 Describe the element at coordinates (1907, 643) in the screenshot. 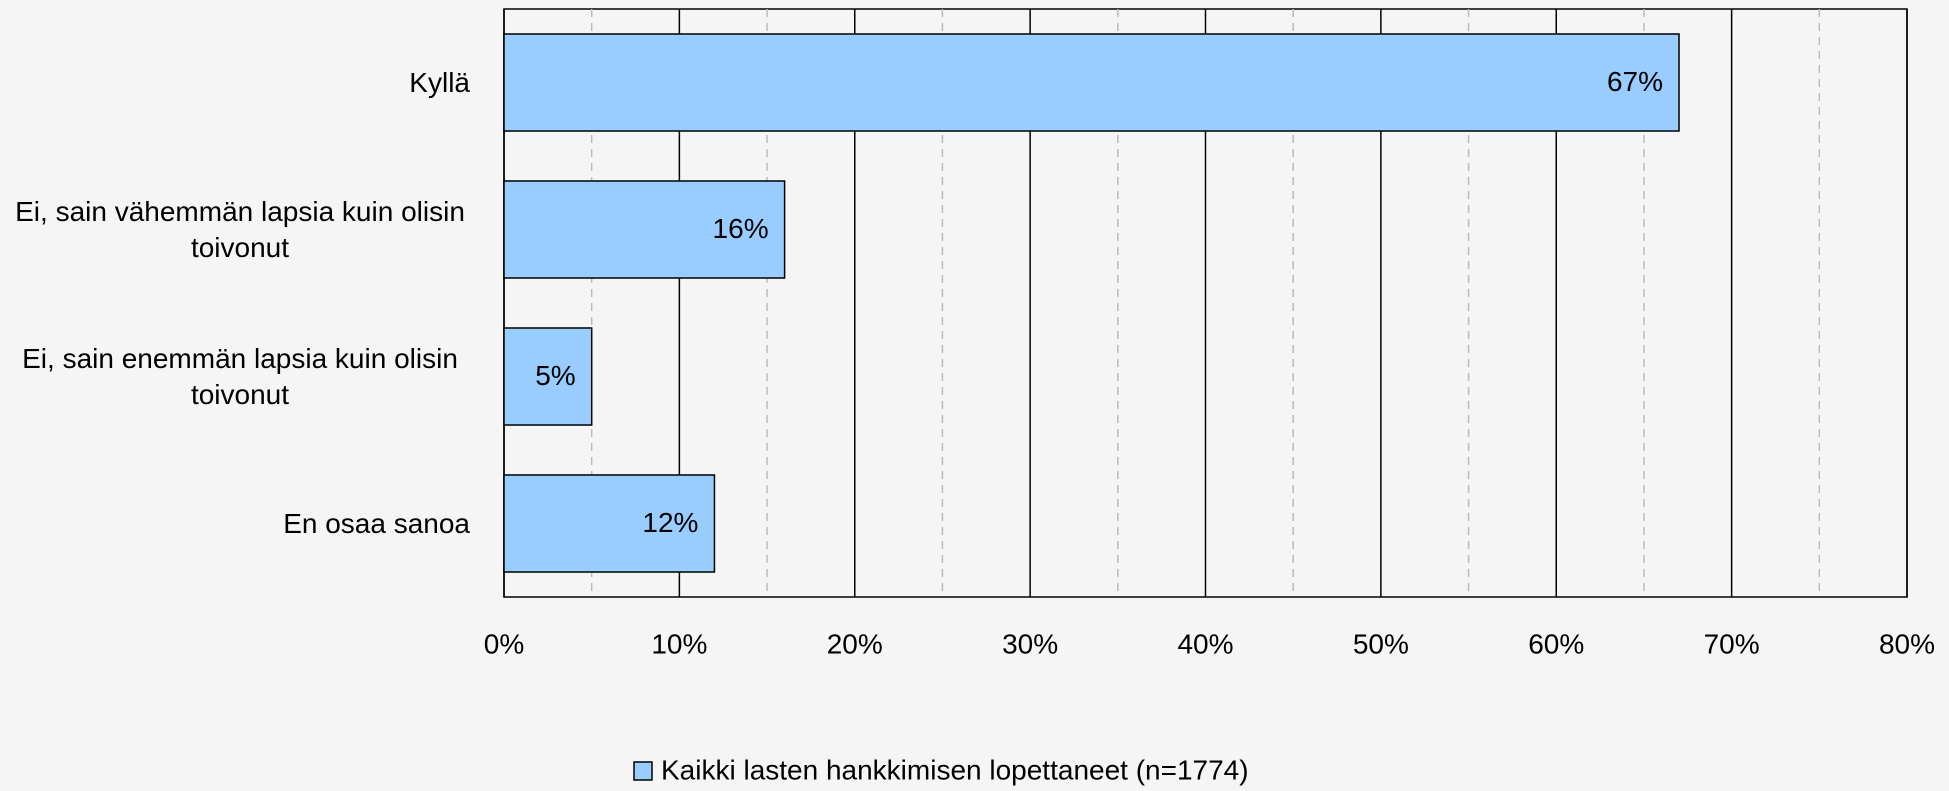

I see `x-tick-label: 80%` at that location.